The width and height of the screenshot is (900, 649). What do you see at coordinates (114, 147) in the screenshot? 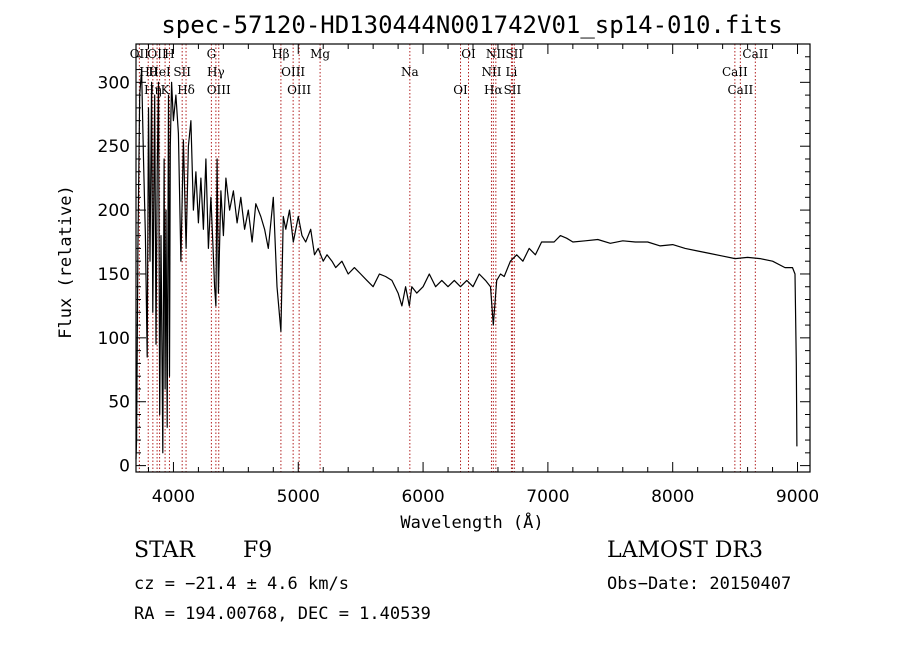
I see `y-tick-label: 250` at bounding box center [114, 147].